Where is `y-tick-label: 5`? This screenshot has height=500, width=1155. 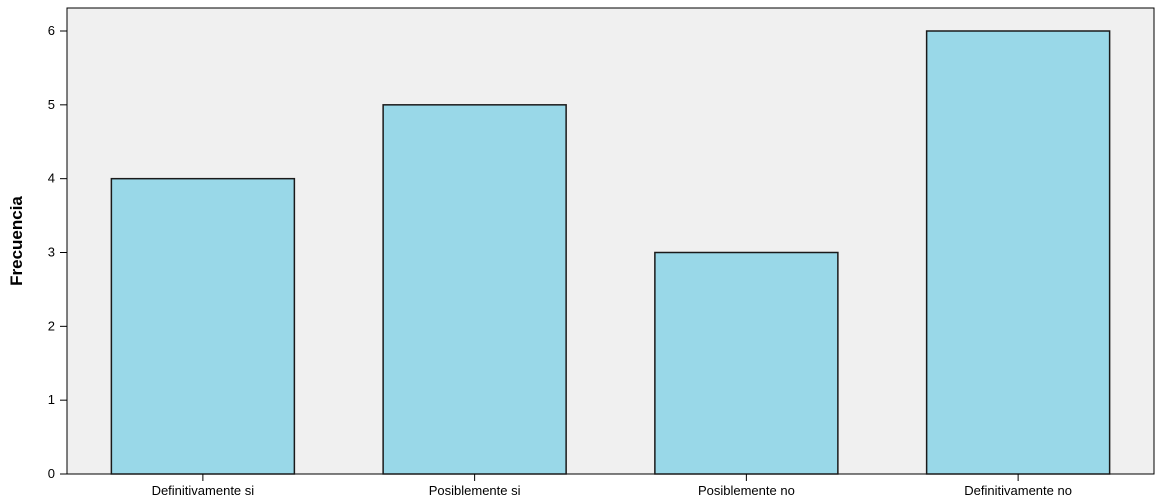
y-tick-label: 5 is located at coordinates (51, 104).